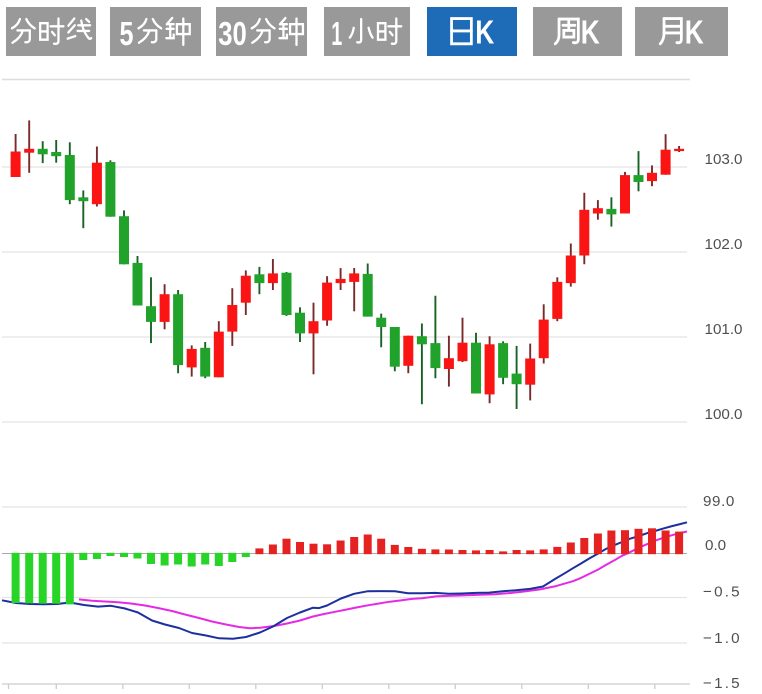 This screenshot has height=694, width=762. What do you see at coordinates (722, 592) in the screenshot?
I see `svg-text: −0.5` at bounding box center [722, 592].